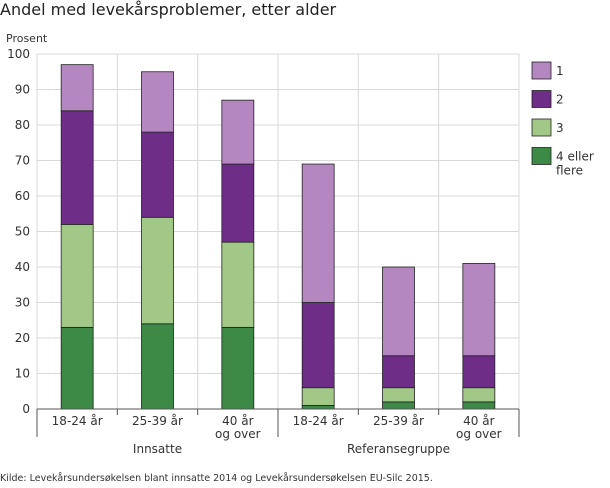 The width and height of the screenshot is (610, 488). Describe the element at coordinates (560, 71) in the screenshot. I see `legend-label: 1` at that location.